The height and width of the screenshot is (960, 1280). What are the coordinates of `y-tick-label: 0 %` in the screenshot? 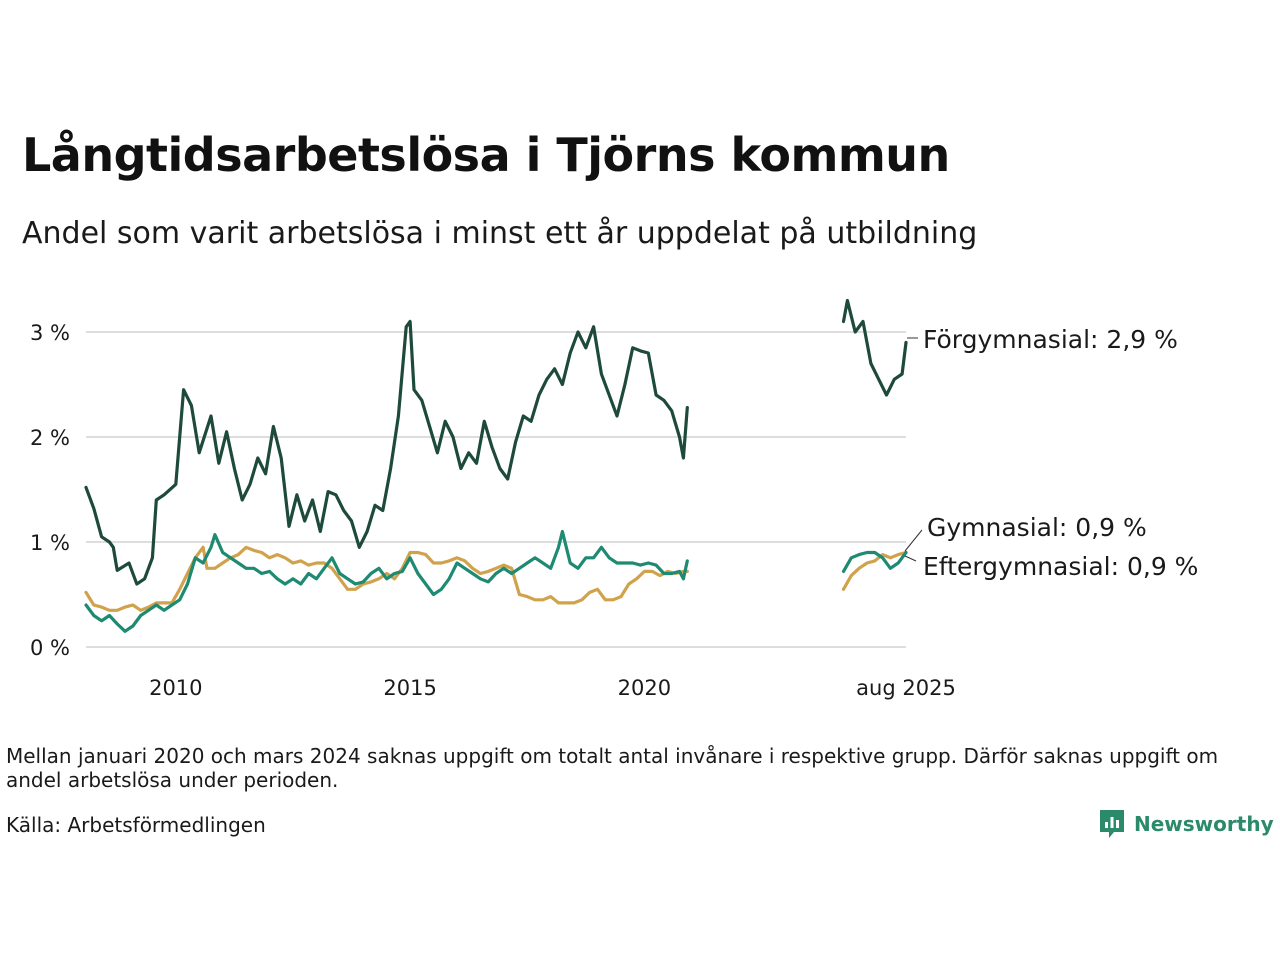 It's located at (50, 648).